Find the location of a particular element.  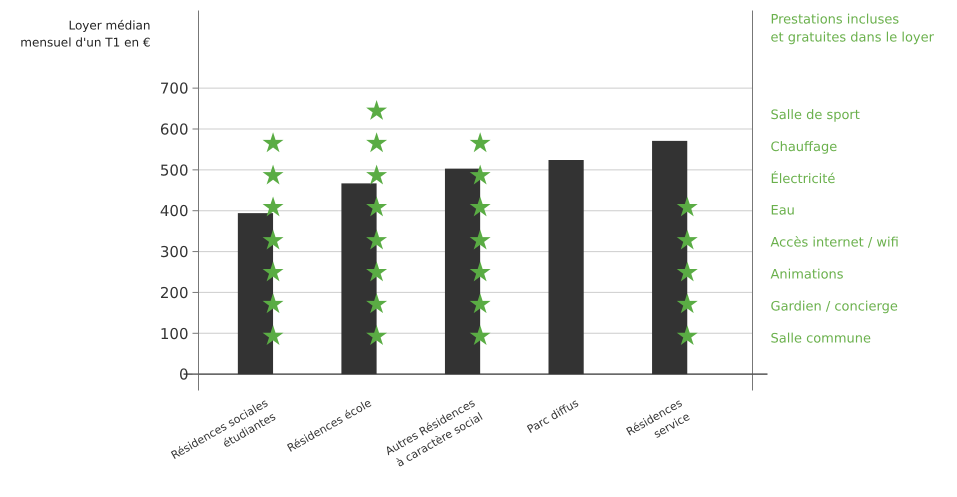

text: Accès internet / wifi is located at coordinates (834, 243).